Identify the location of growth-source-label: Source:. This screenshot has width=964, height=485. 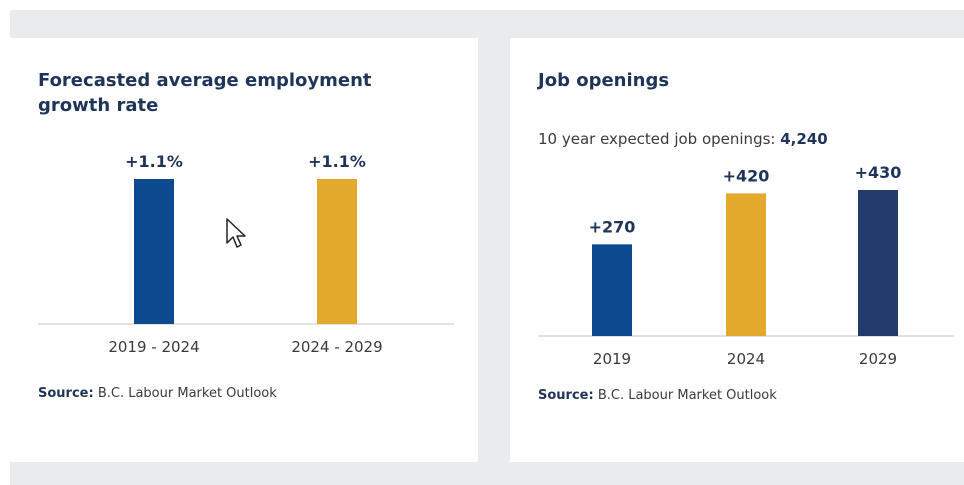
(66, 393).